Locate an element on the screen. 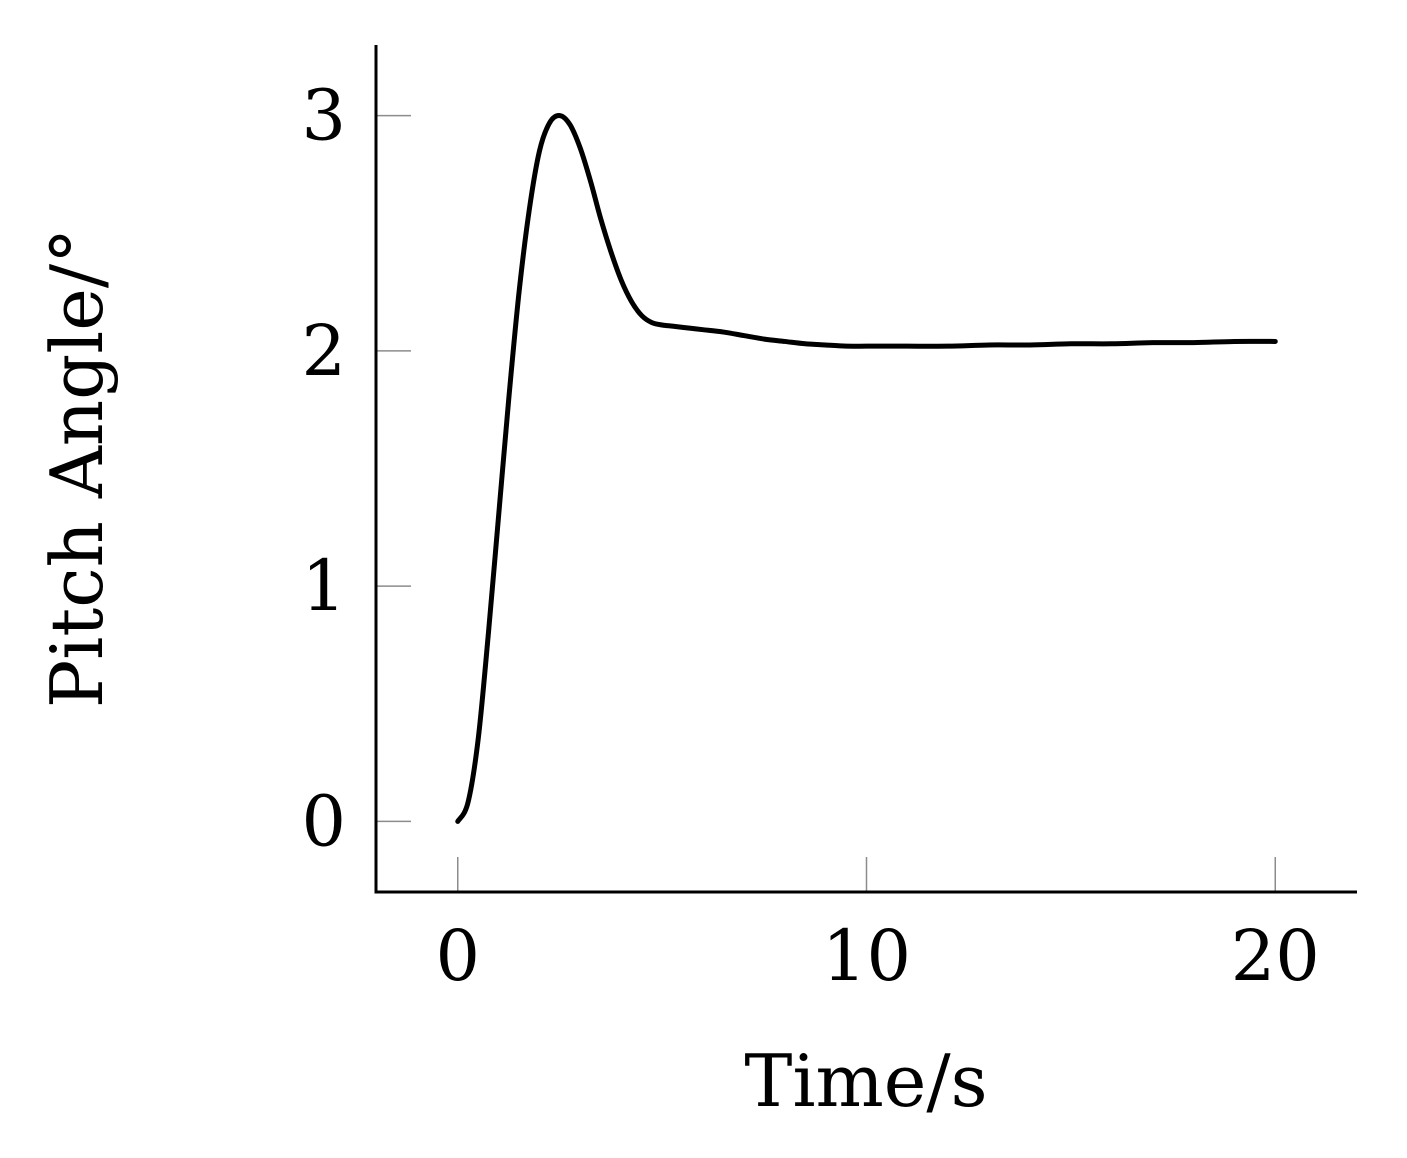  y-axis-label: Pitch Angle/° is located at coordinates (77, 468).